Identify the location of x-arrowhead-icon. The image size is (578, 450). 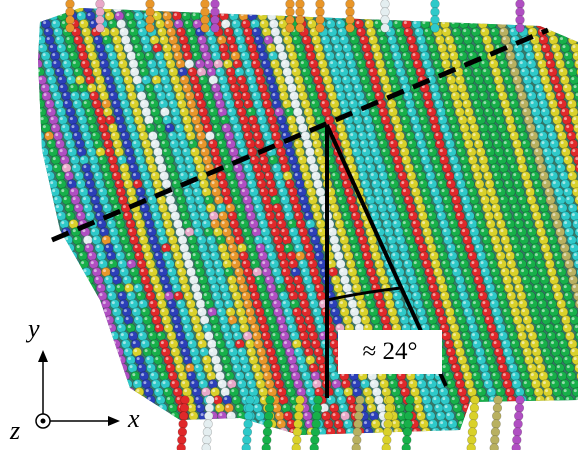
(114, 421).